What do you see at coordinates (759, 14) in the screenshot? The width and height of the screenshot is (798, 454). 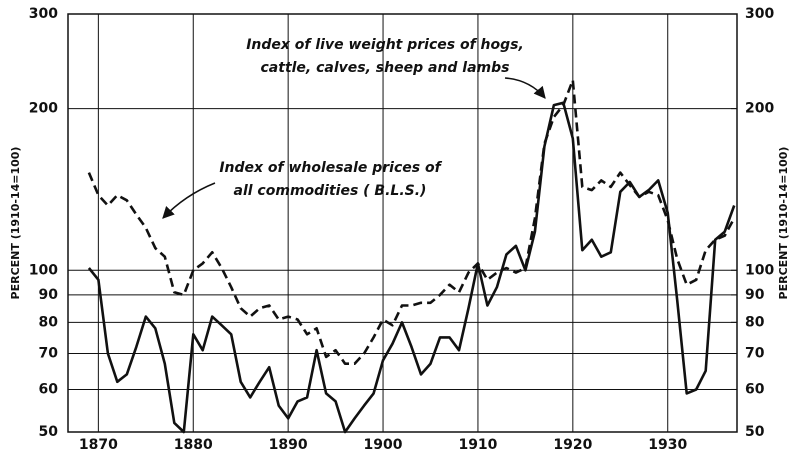 I see `y2-tick-label: 300` at bounding box center [759, 14].